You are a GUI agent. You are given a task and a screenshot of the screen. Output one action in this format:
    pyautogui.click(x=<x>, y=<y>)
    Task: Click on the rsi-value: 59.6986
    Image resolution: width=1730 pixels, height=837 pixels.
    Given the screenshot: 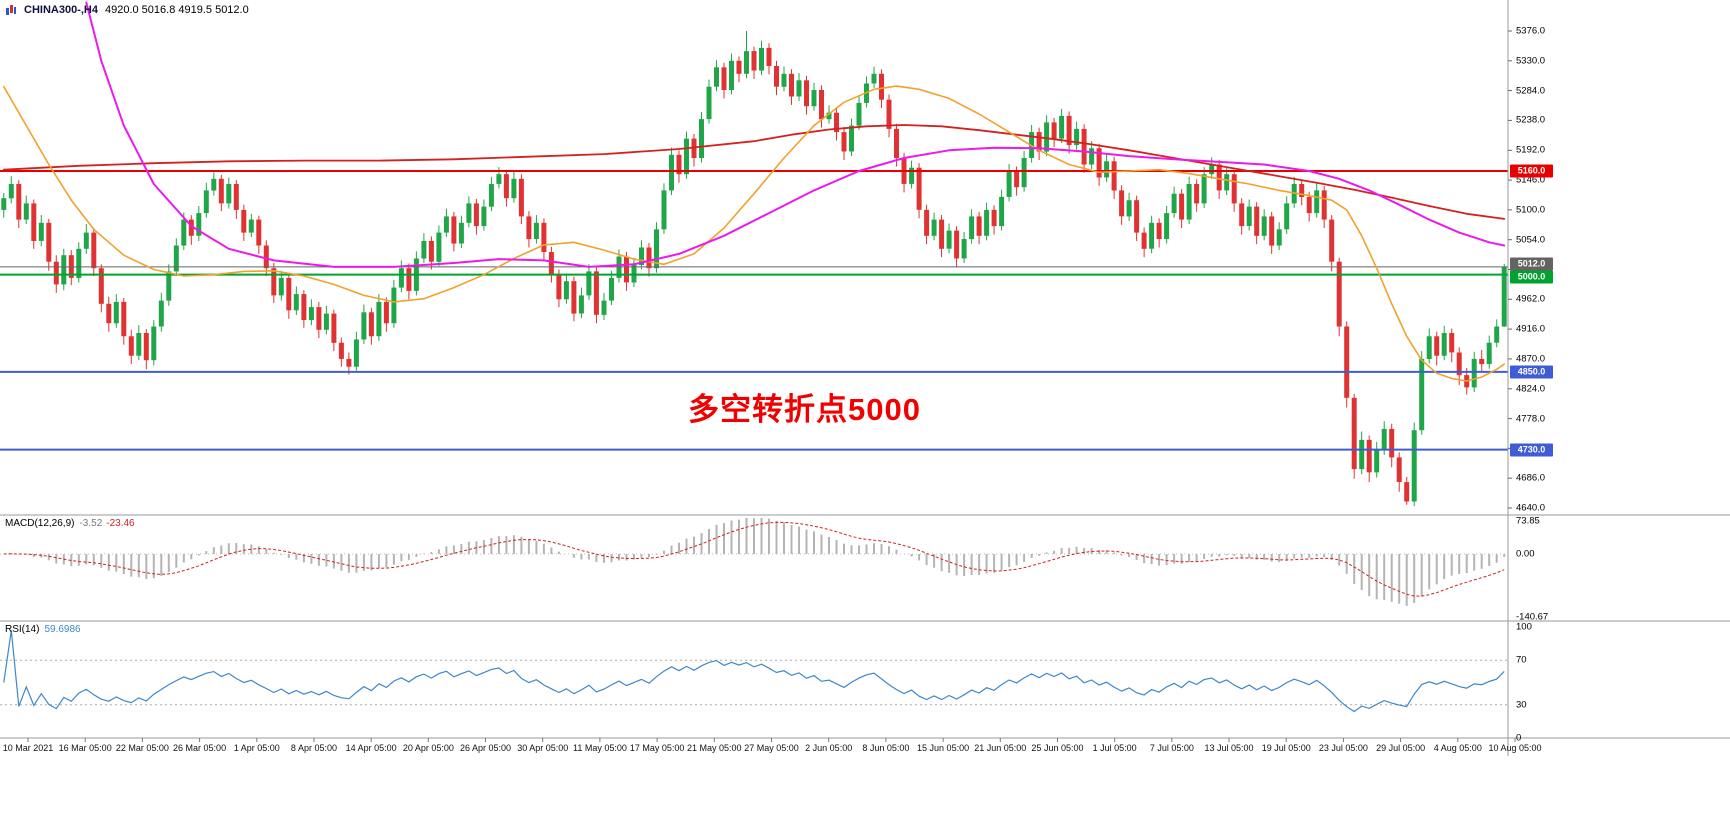 What is the action you would take?
    pyautogui.click(x=62, y=629)
    